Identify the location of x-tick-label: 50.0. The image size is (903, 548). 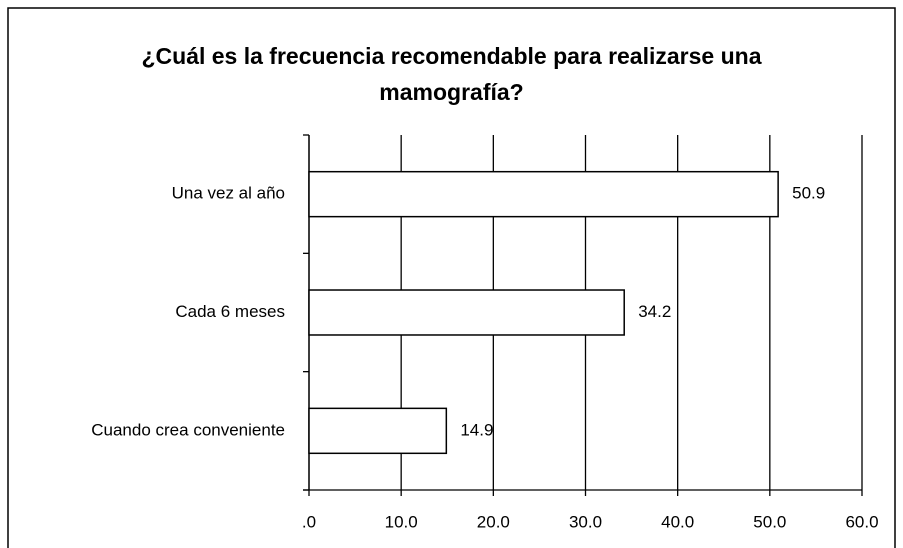
(769, 521).